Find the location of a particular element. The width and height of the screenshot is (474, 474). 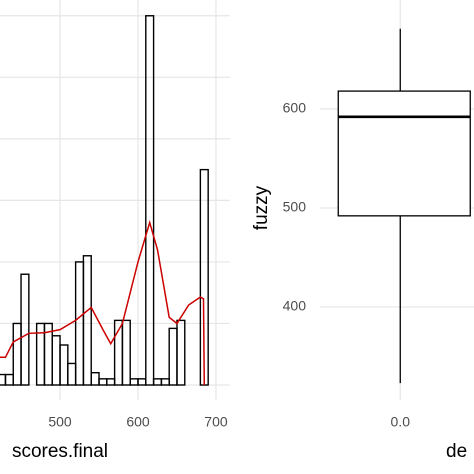

y-tick-label: 600 is located at coordinates (295, 108).